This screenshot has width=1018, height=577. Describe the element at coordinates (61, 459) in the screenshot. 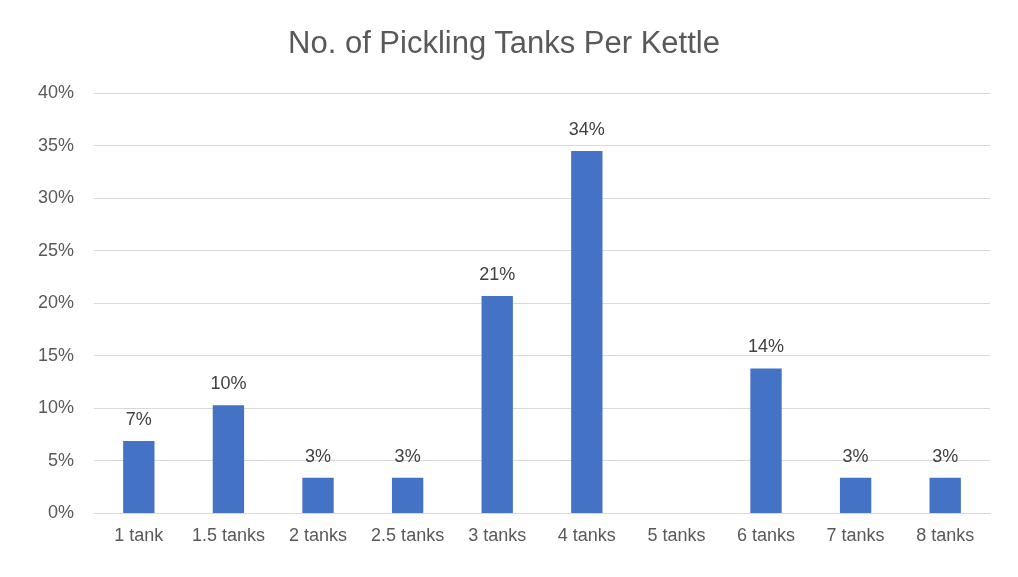

I see `y-tick-label: 5%` at that location.